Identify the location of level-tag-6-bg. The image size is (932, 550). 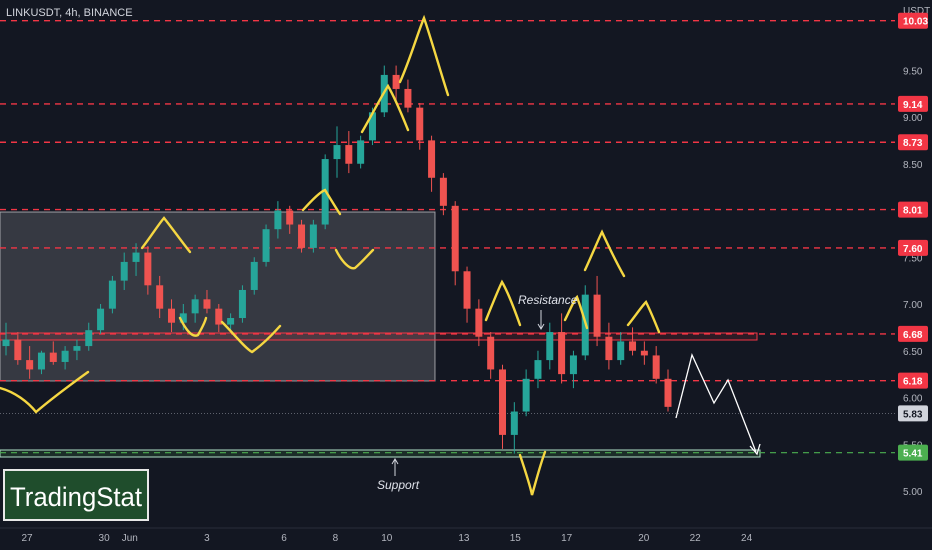
(913, 380).